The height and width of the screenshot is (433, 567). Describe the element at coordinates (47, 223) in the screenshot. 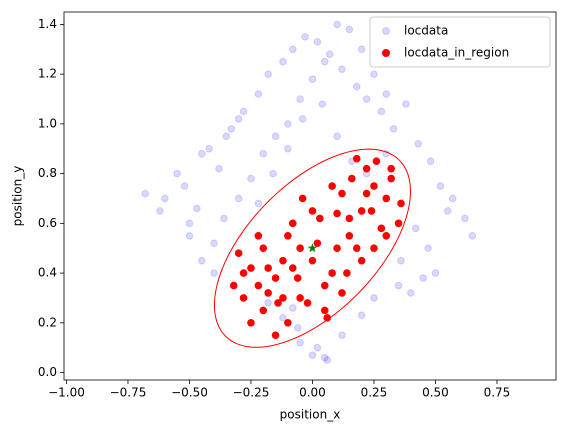

I see `y-tick-label: 0.6` at that location.